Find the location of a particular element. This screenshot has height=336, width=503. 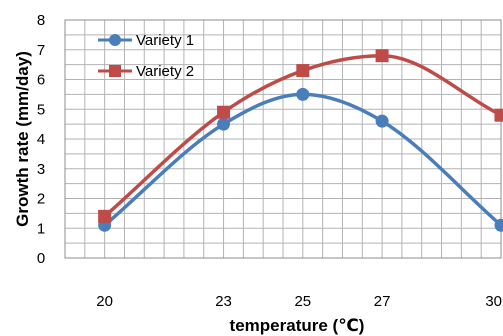

y-tick-labels: 0 1 2 3 4 5 6 7 8 is located at coordinates (41, 139).